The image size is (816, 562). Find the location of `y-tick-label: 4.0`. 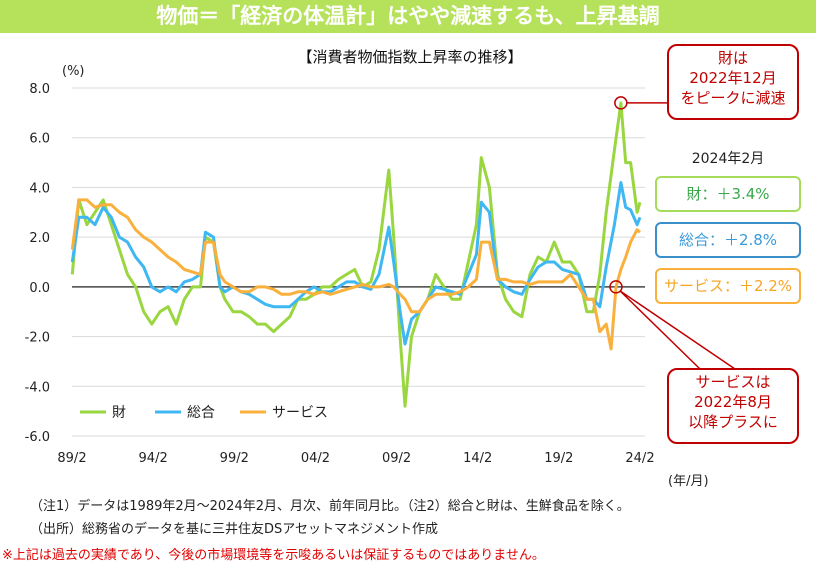

y-tick-label: 4.0 is located at coordinates (39, 188).